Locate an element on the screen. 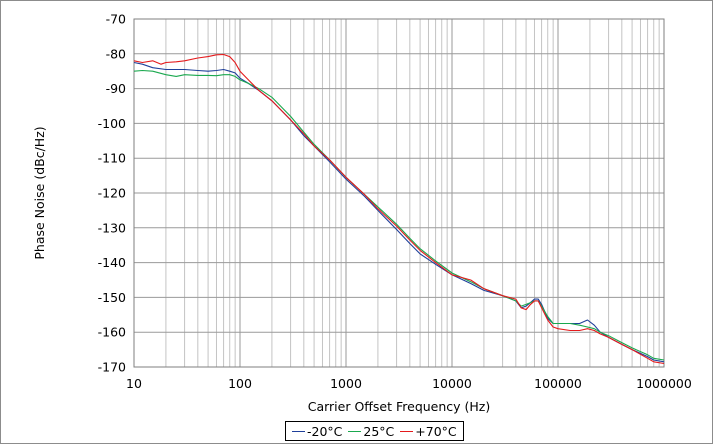 The height and width of the screenshot is (444, 713). y-tick-label: -170 is located at coordinates (112, 367).